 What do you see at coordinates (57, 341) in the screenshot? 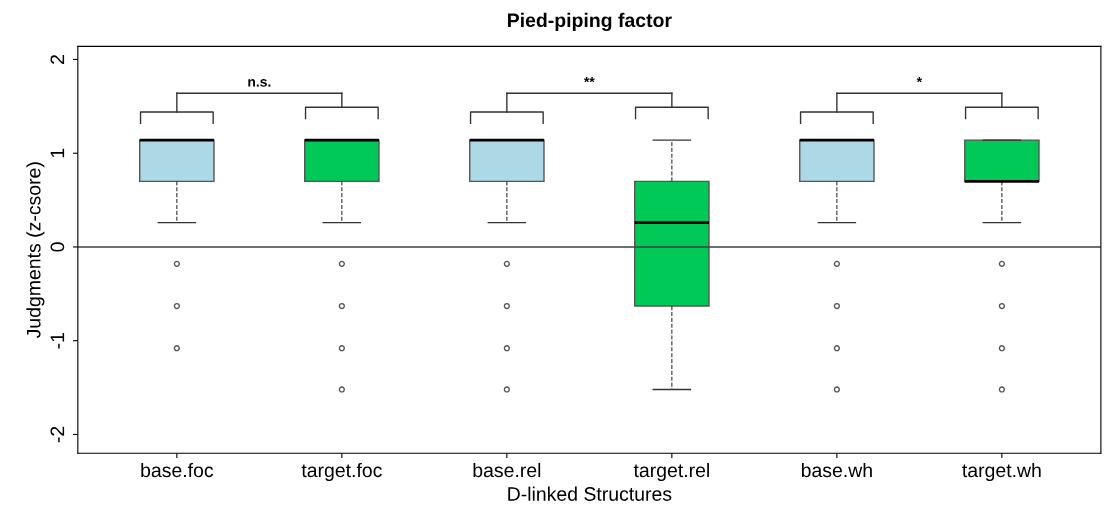
I see `y-tick-label: -1` at bounding box center [57, 341].